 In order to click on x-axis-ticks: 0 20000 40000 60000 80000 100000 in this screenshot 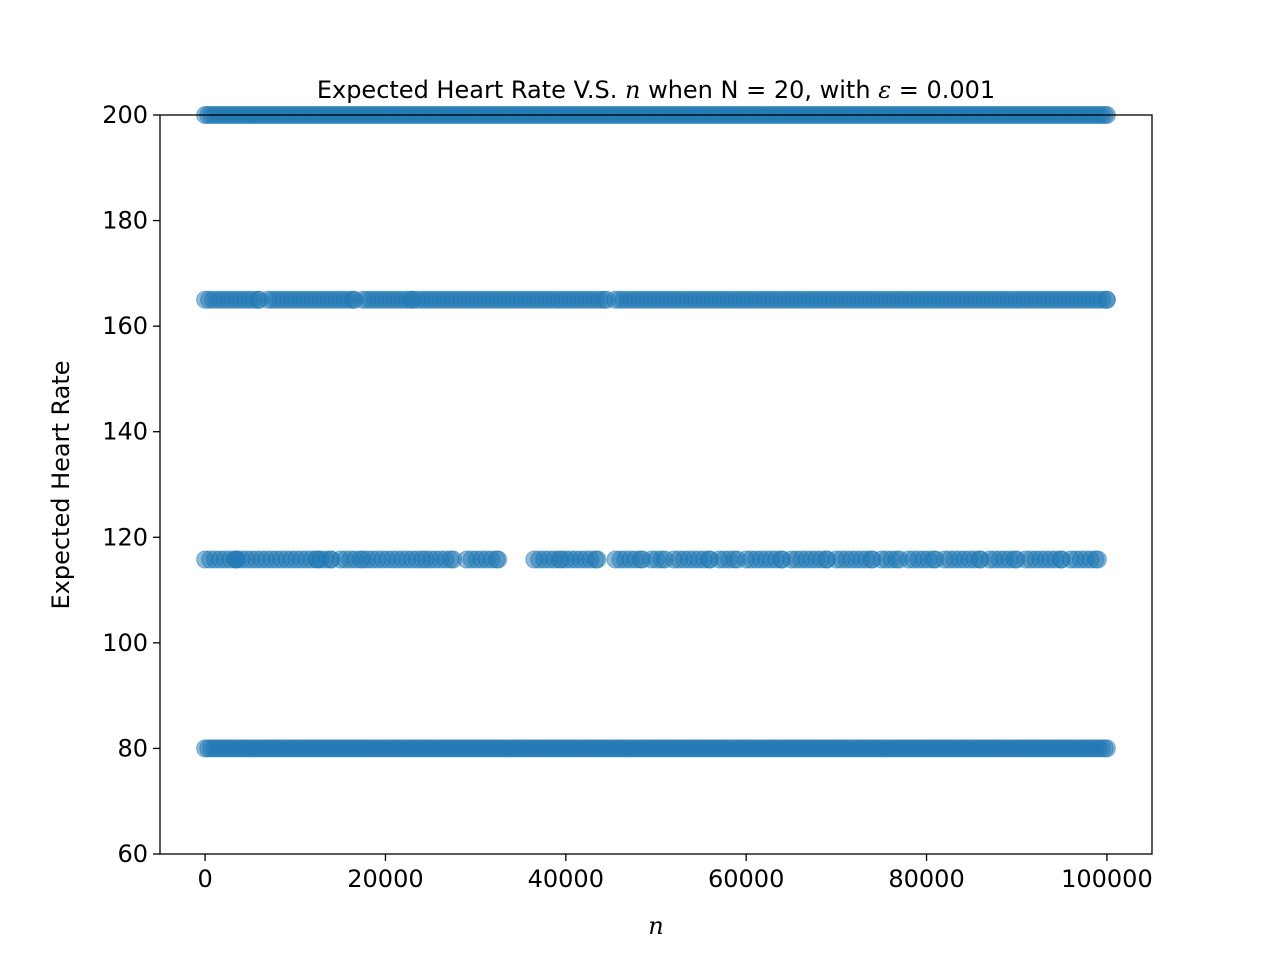, I will do `click(675, 873)`.